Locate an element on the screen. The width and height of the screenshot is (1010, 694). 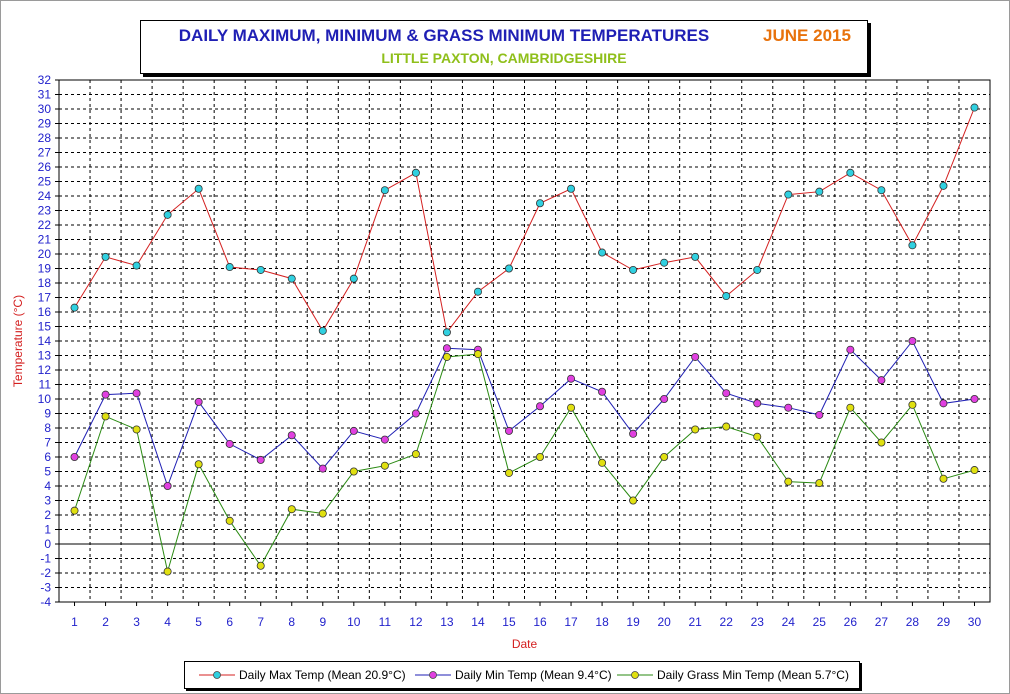
y-tick-label: 31 is located at coordinates (45, 95).